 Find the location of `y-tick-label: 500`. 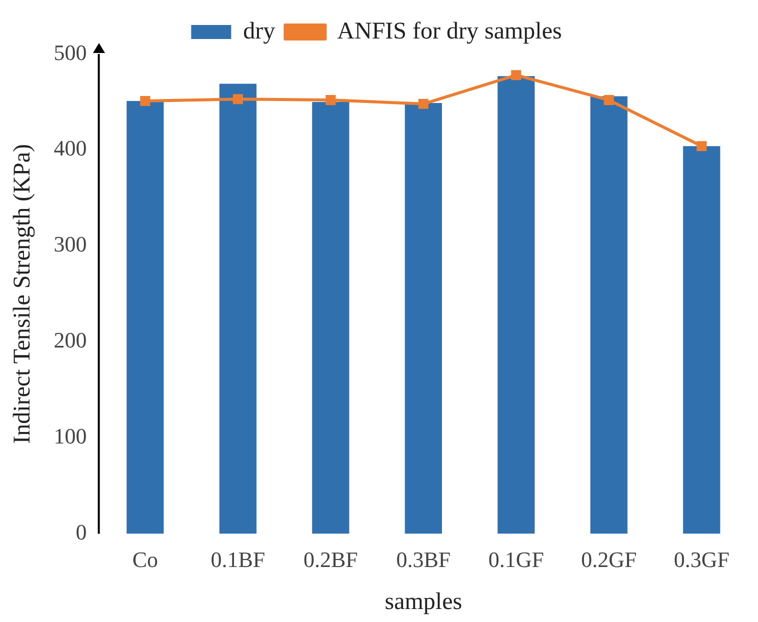

y-tick-label: 500 is located at coordinates (70, 52).